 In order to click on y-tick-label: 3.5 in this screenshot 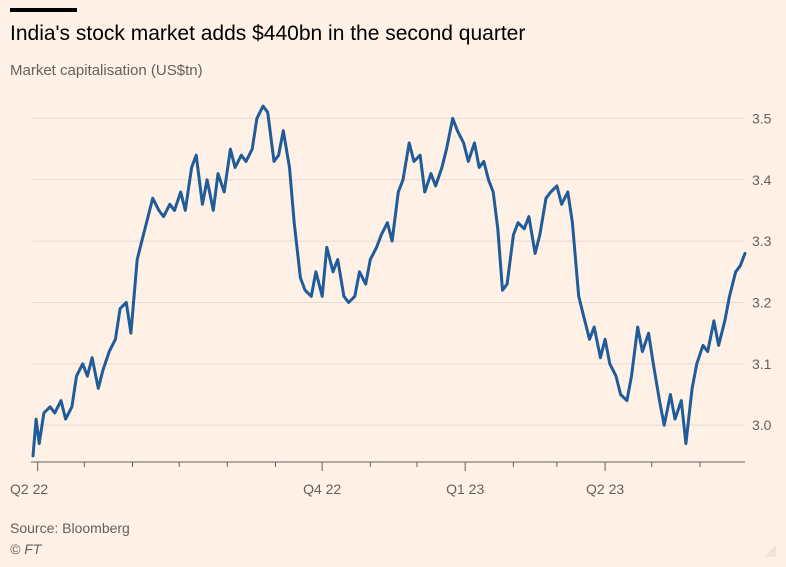, I will do `click(762, 118)`.